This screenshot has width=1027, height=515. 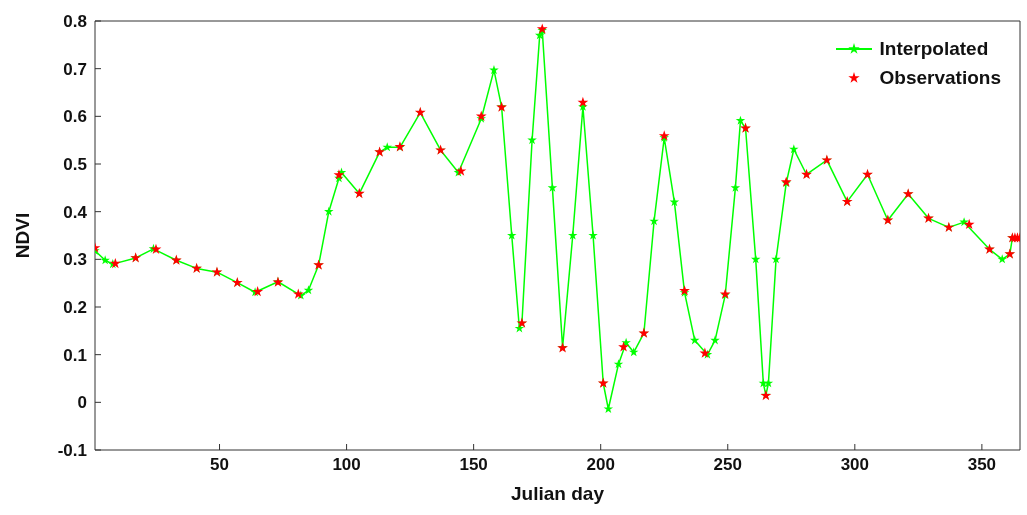 I want to click on y-tick-label: 0.3, so click(x=75, y=260).